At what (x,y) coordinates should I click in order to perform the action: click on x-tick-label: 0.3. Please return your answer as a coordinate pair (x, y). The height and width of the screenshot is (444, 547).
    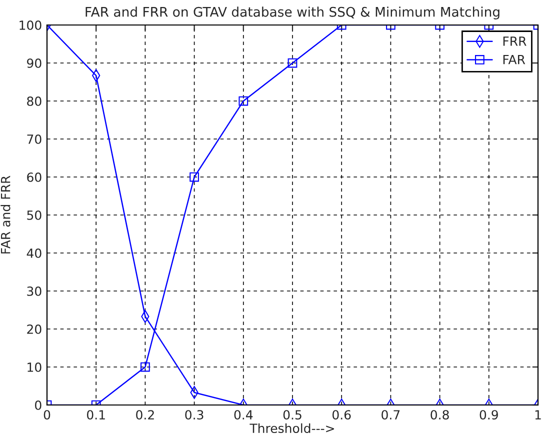
    Looking at the image, I should click on (194, 415).